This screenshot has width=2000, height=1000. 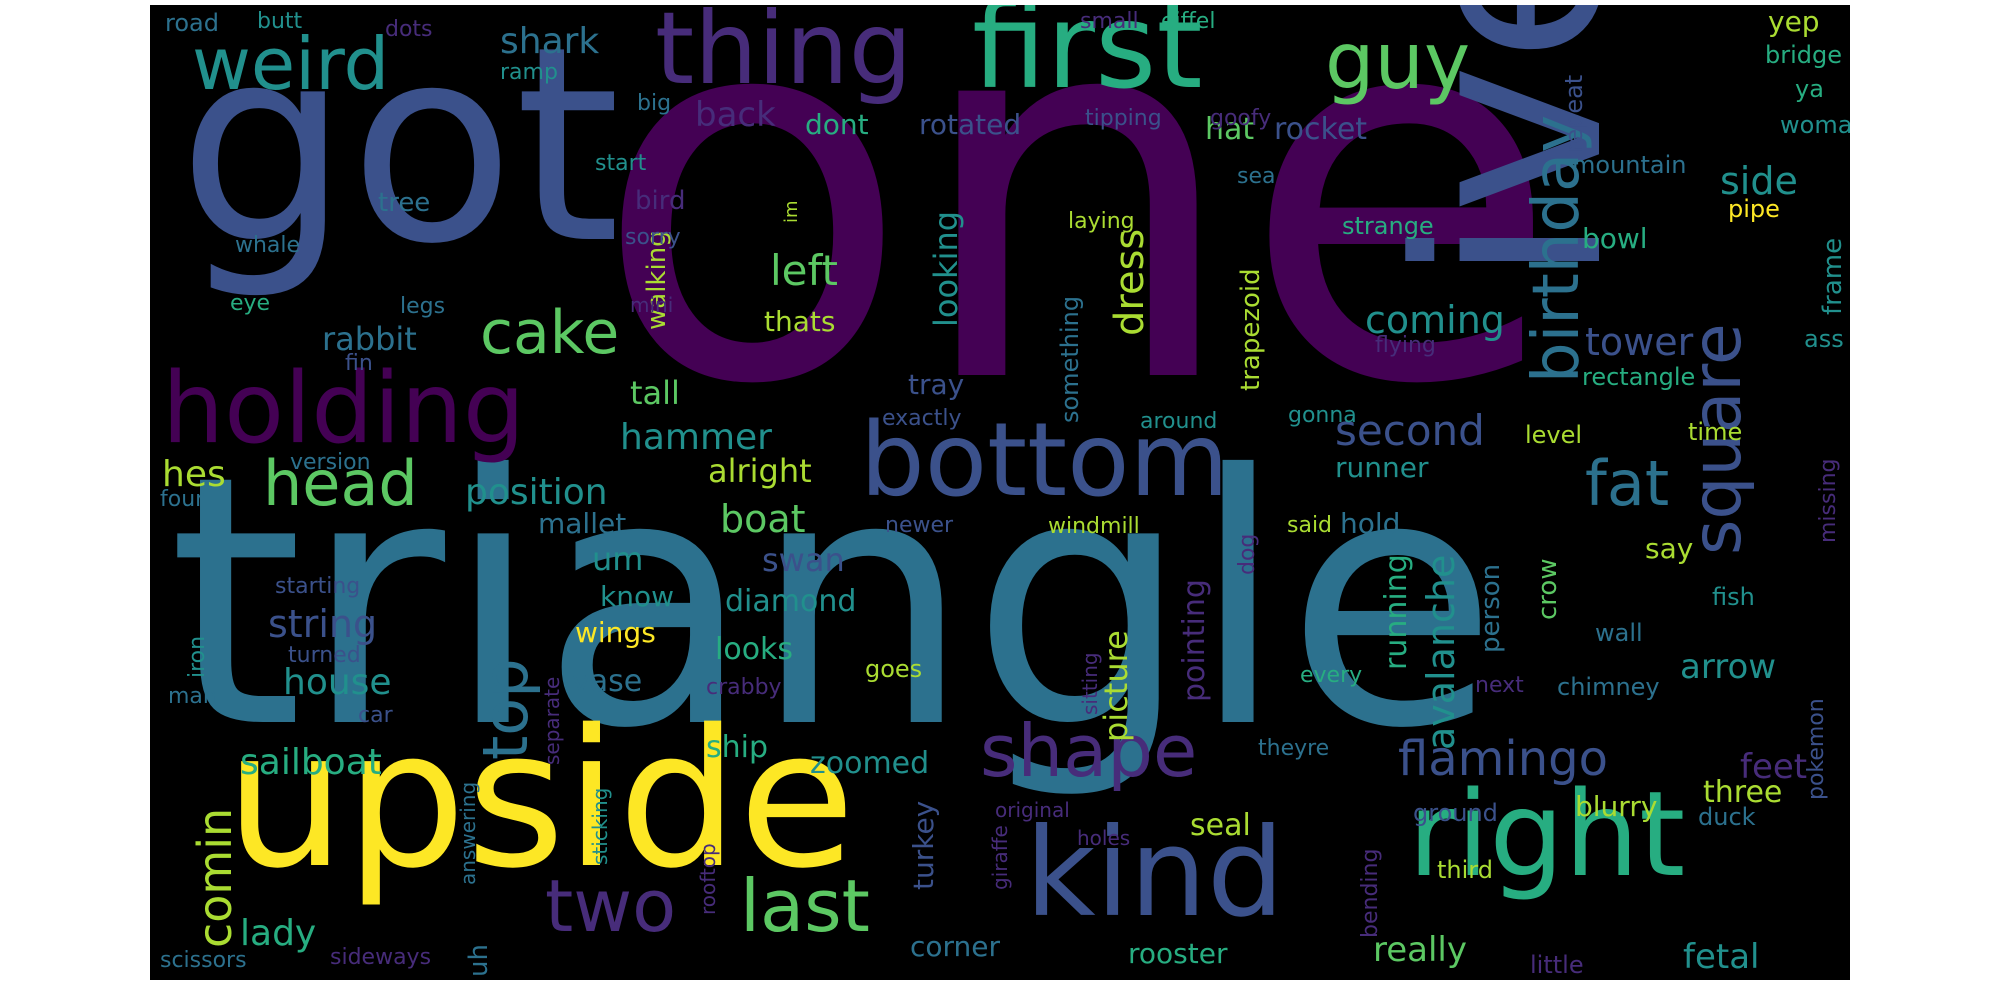 I want to click on word-crow: crow, so click(x=1548, y=589).